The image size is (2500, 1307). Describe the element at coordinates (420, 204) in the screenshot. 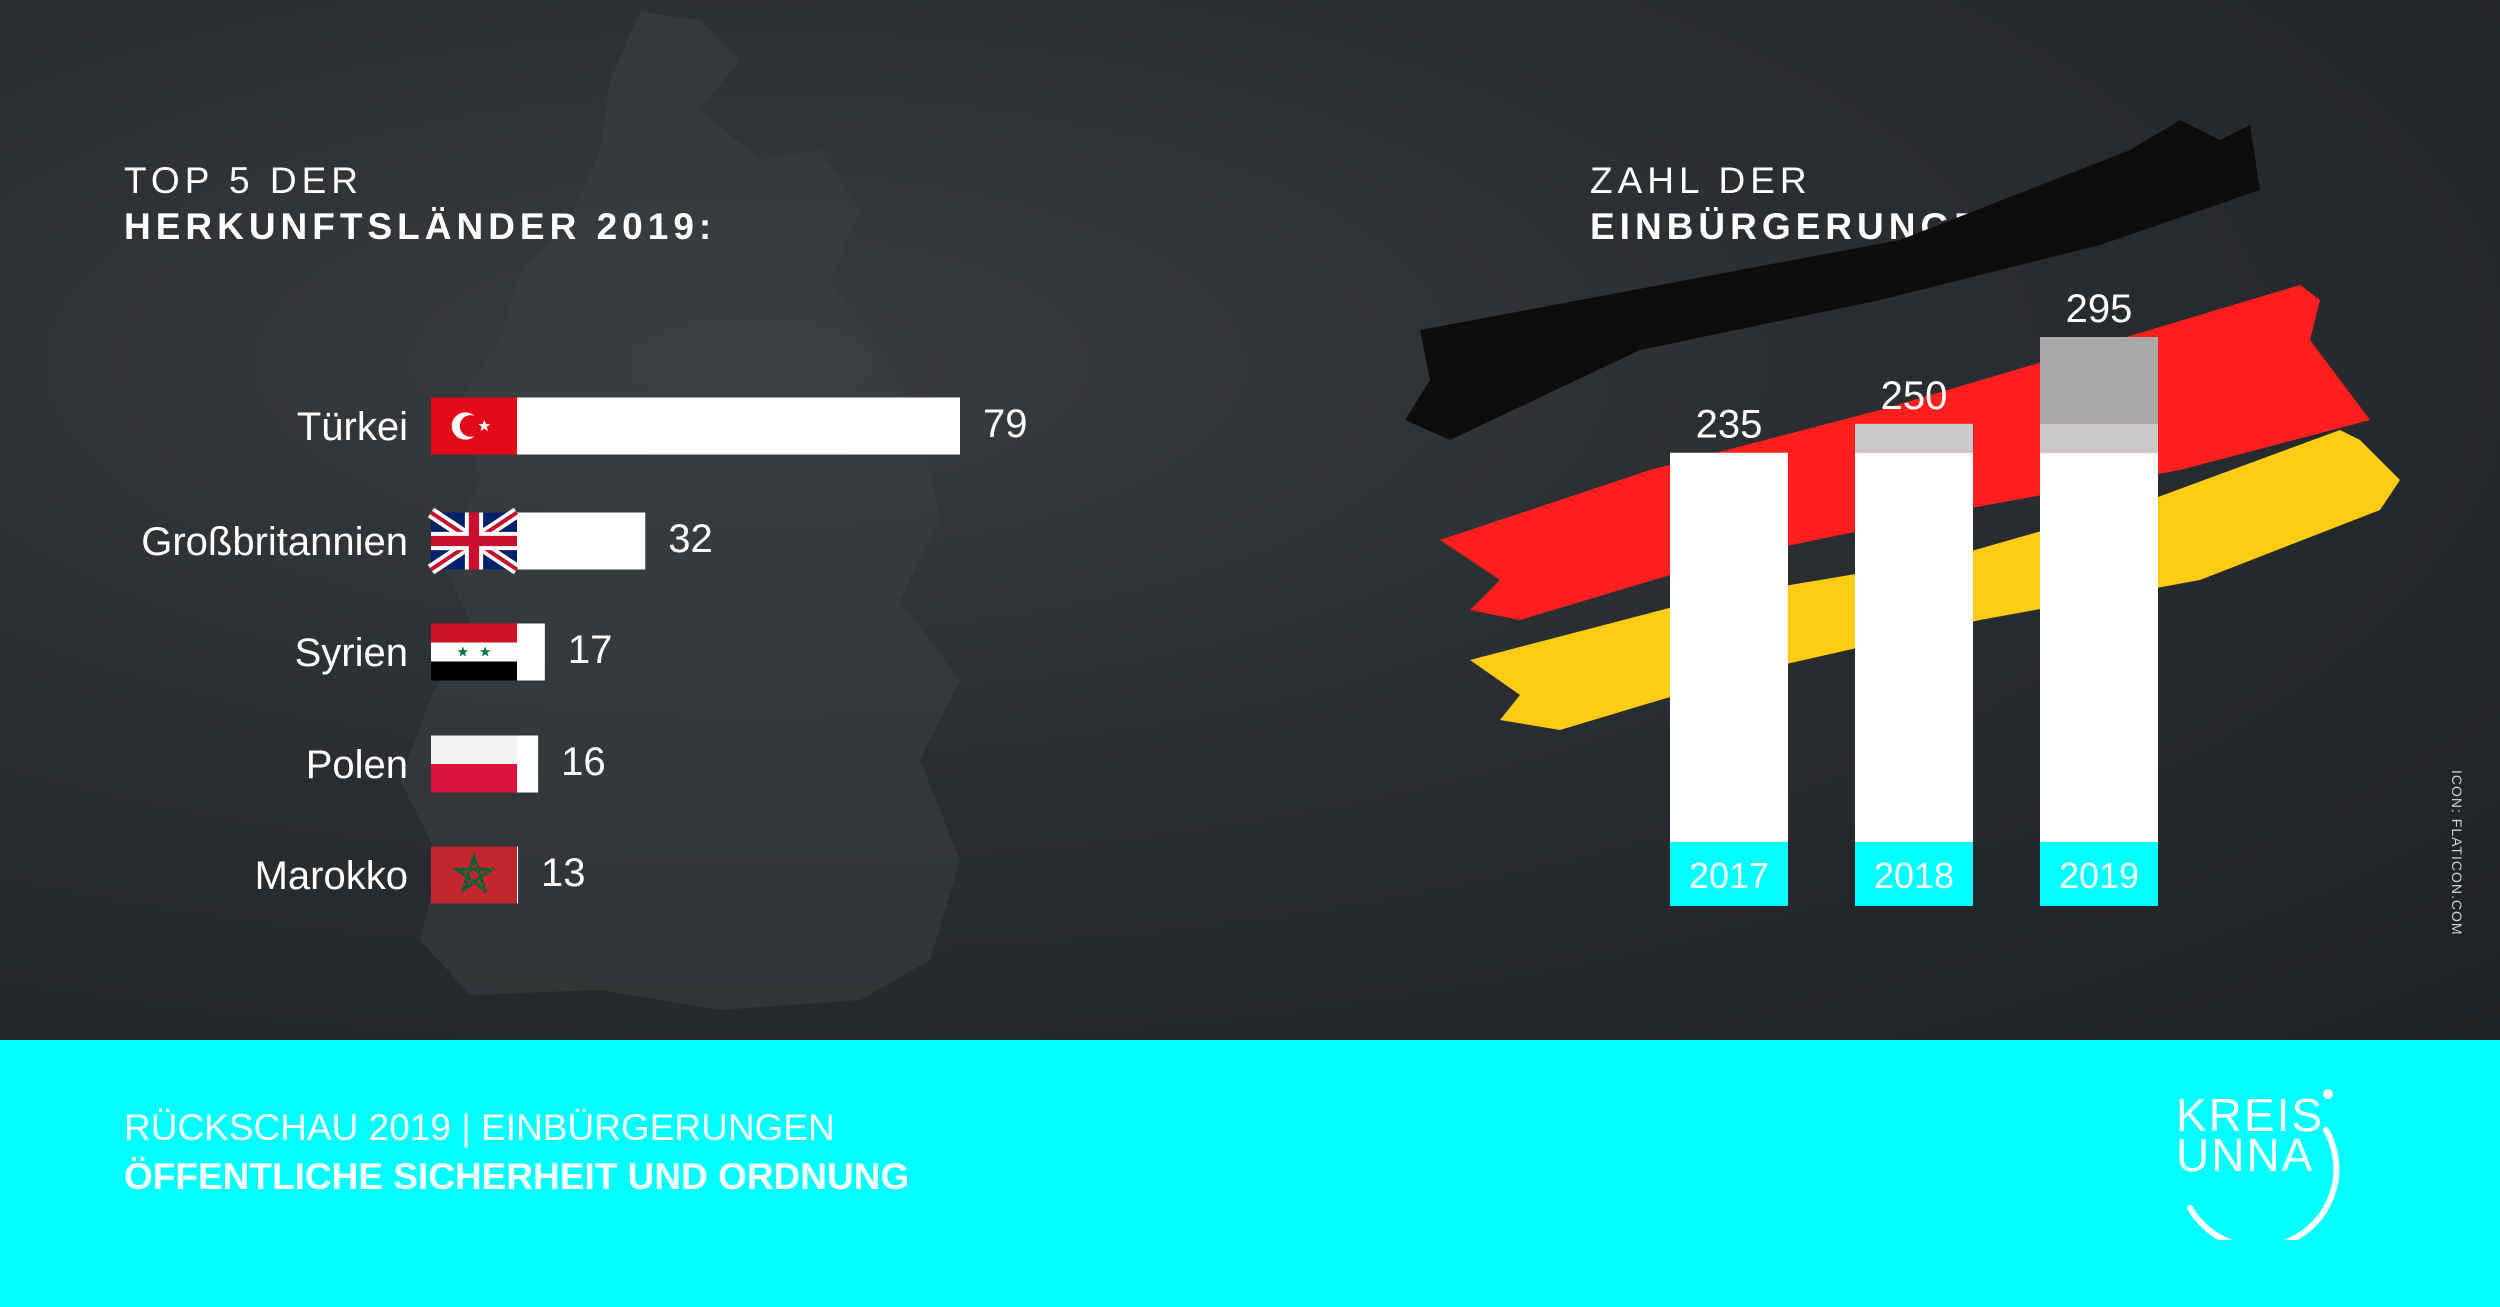

I see `left-chart-heading: TOP 5 DER HERKUNFTSLÄNDER 2019:` at that location.